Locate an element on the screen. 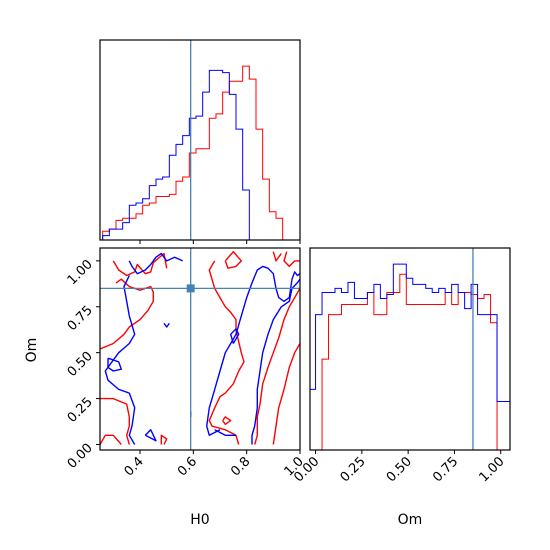 This screenshot has width=550, height=550. joint-ytick-label: 0.75 is located at coordinates (80, 318).